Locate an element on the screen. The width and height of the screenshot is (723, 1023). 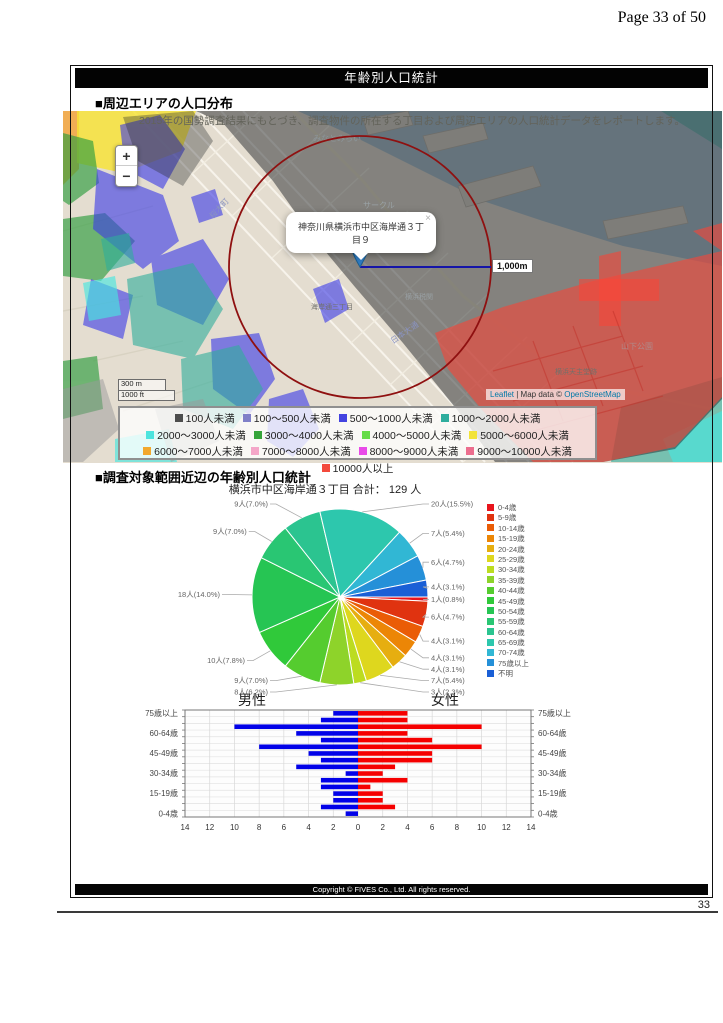
pie-legend-item: 35-39歳 is located at coordinates (508, 581).